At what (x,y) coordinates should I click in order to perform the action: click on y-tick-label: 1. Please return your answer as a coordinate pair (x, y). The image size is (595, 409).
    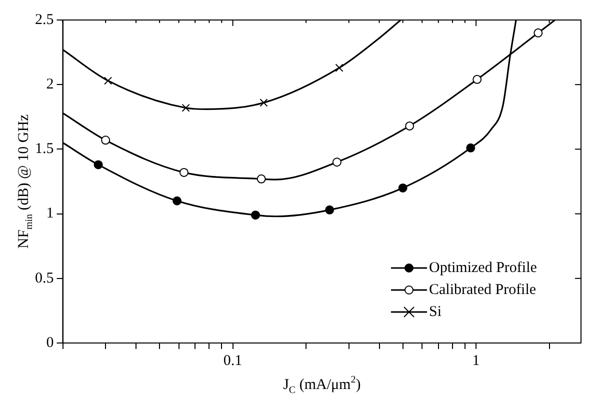
    Looking at the image, I should click on (50, 214).